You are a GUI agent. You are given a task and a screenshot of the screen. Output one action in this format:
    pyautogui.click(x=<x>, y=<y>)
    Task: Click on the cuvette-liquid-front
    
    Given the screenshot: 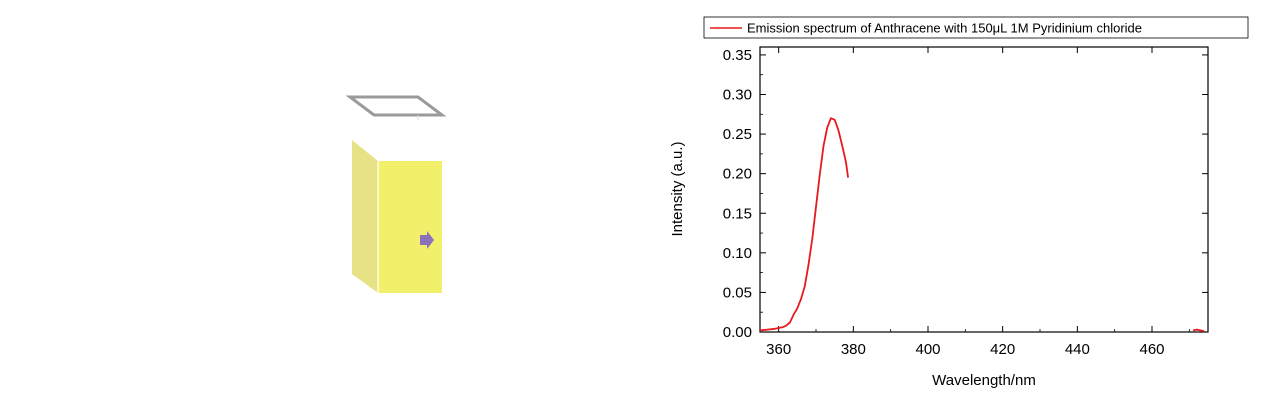 What is the action you would take?
    pyautogui.click(x=410, y=227)
    